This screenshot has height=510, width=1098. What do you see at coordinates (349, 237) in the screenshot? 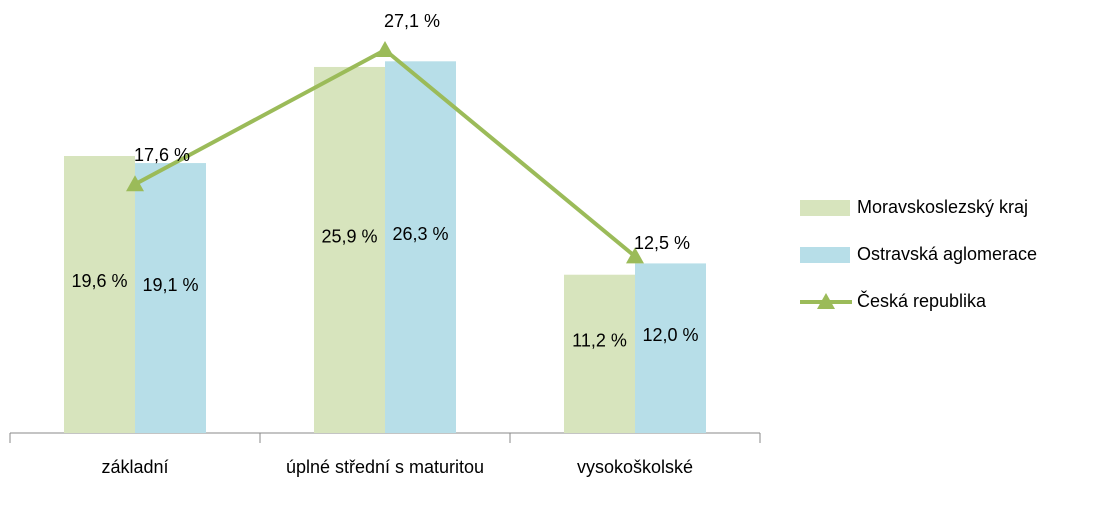
I see `data-label: 25,9 %` at bounding box center [349, 237].